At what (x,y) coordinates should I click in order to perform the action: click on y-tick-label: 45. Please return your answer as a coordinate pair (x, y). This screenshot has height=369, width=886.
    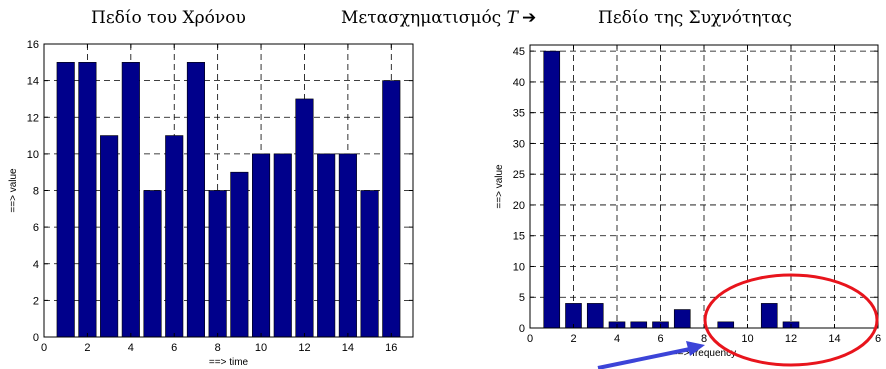
    Looking at the image, I should click on (519, 52).